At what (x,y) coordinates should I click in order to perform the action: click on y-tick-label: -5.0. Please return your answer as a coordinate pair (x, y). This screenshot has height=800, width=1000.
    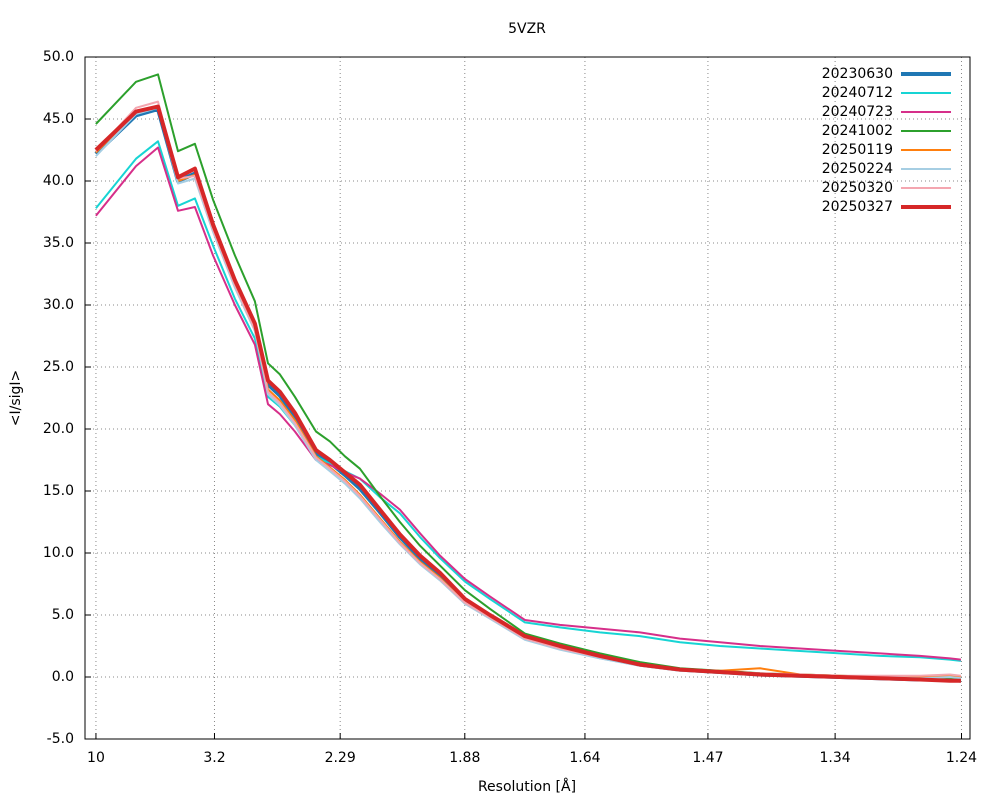
    Looking at the image, I should click on (60, 739).